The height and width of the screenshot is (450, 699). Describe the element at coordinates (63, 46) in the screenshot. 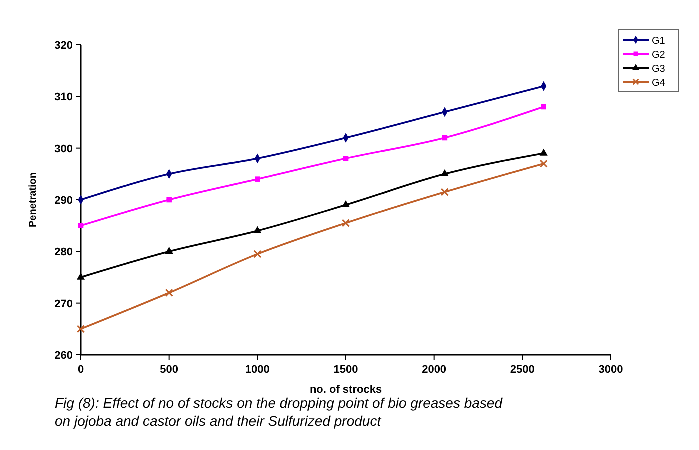

I see `y-tick-label: 320` at that location.